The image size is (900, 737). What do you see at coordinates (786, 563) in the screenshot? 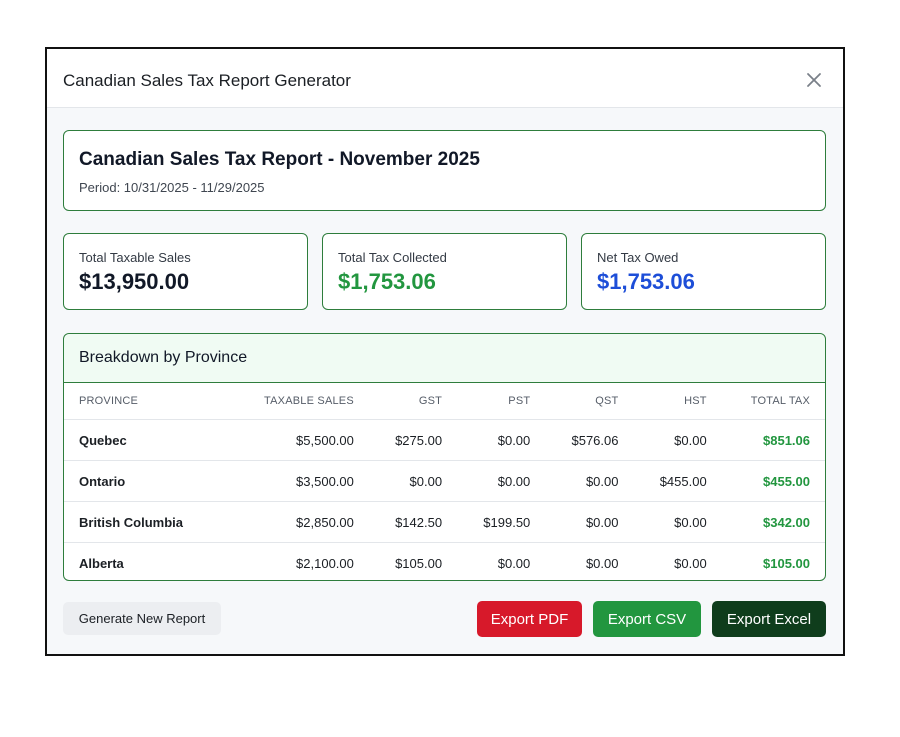
I see `cell-total-tax: $105.00` at bounding box center [786, 563].